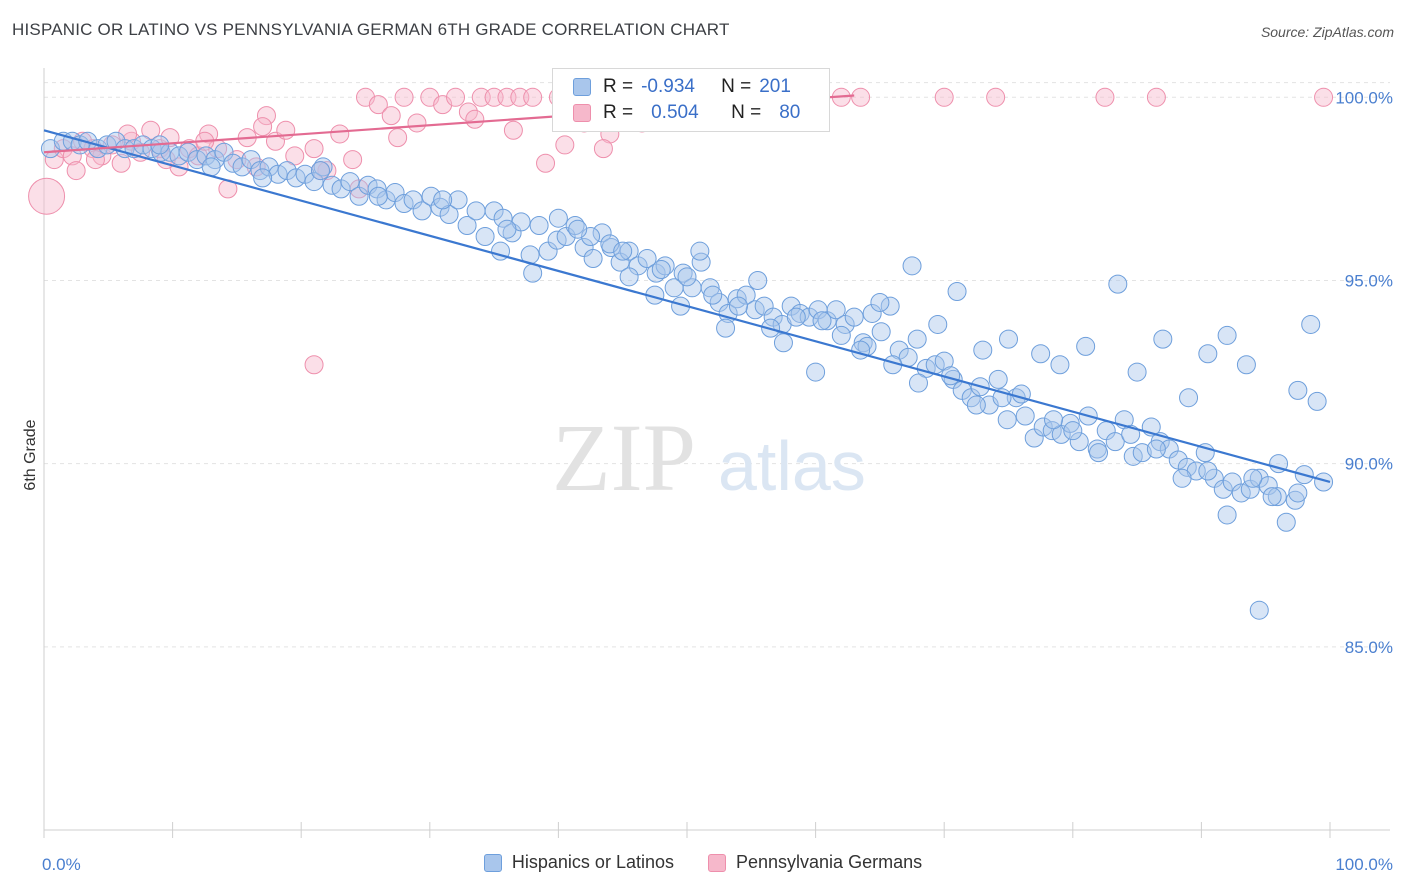 Image resolution: width=1406 pixels, height=892 pixels. What do you see at coordinates (775, 86) in the screenshot?
I see `legend-n-value: 201` at bounding box center [775, 86].